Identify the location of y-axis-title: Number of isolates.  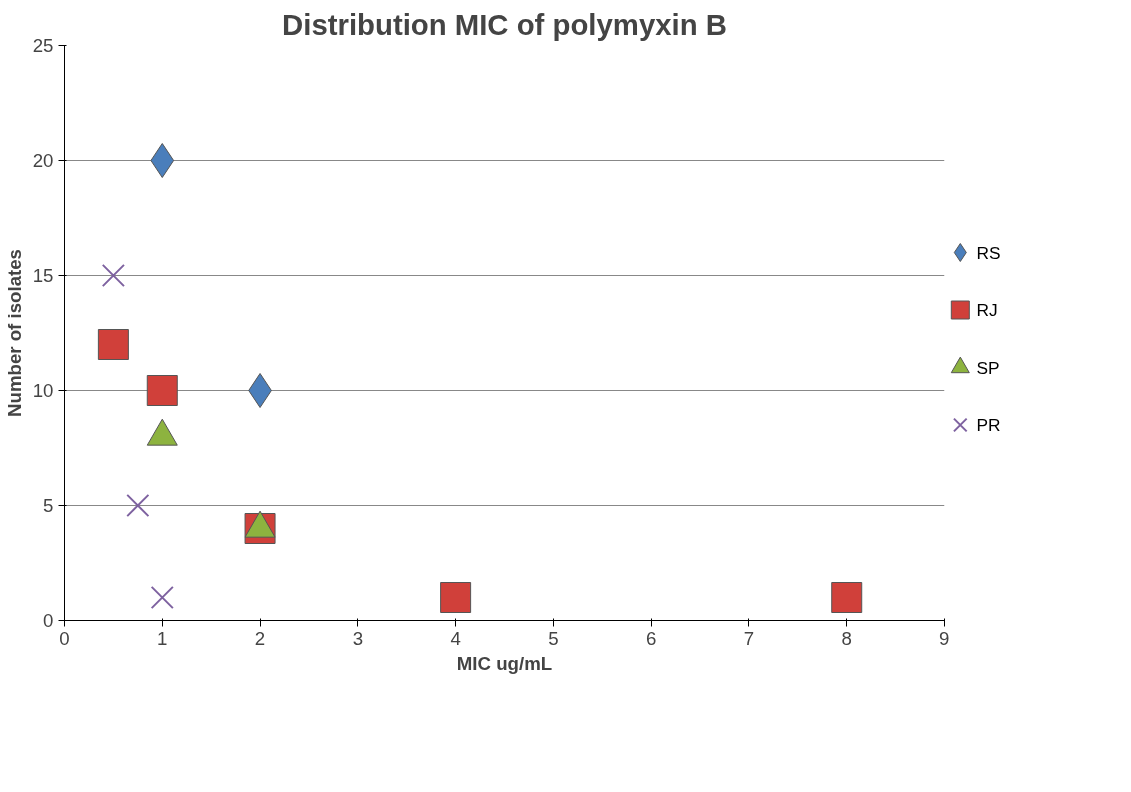
(14, 333).